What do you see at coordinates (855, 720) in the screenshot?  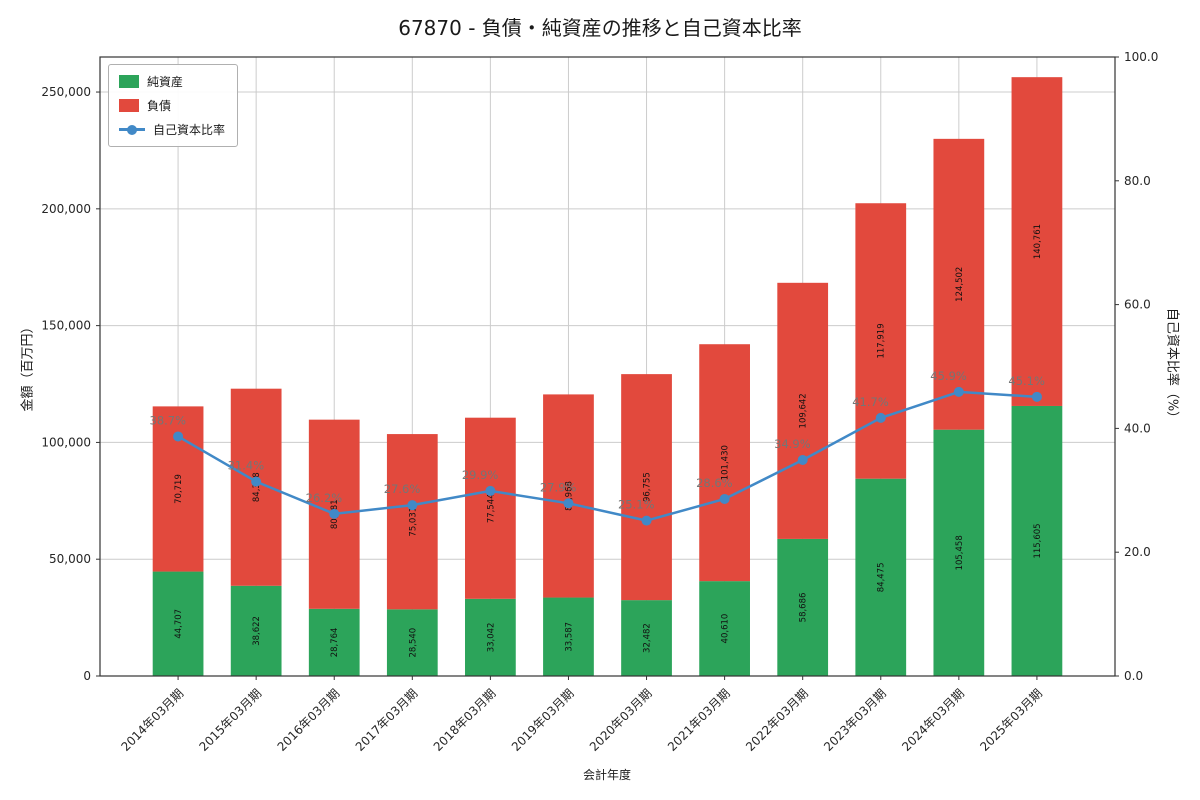 I see `x-tick-label: 2023年03月期` at bounding box center [855, 720].